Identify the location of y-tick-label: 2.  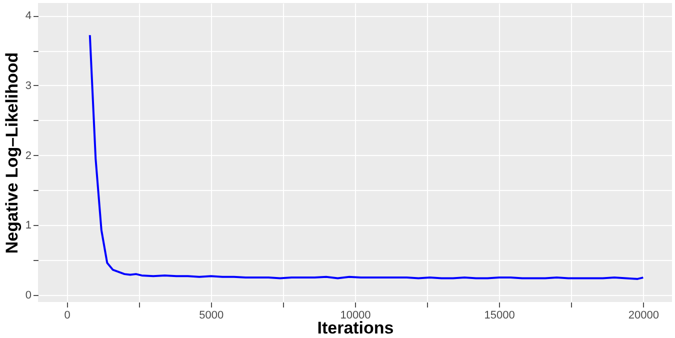
(28, 156).